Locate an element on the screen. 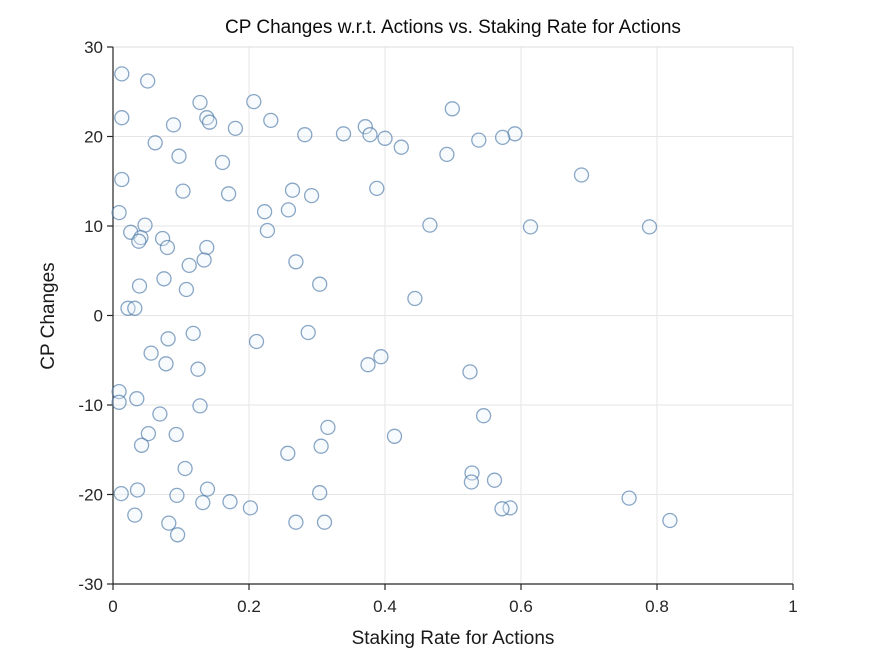  x-tick-label: 0.2 is located at coordinates (249, 606).